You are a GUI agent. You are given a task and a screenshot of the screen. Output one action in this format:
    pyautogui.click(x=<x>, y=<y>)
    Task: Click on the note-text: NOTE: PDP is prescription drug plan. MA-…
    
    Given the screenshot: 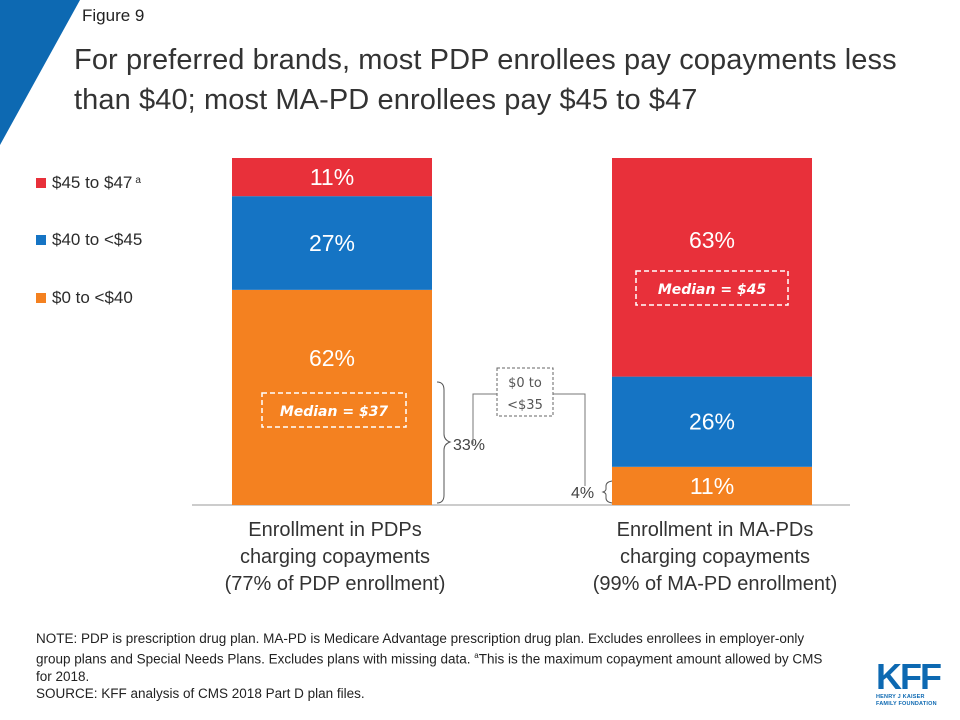 What is the action you would take?
    pyautogui.click(x=420, y=649)
    